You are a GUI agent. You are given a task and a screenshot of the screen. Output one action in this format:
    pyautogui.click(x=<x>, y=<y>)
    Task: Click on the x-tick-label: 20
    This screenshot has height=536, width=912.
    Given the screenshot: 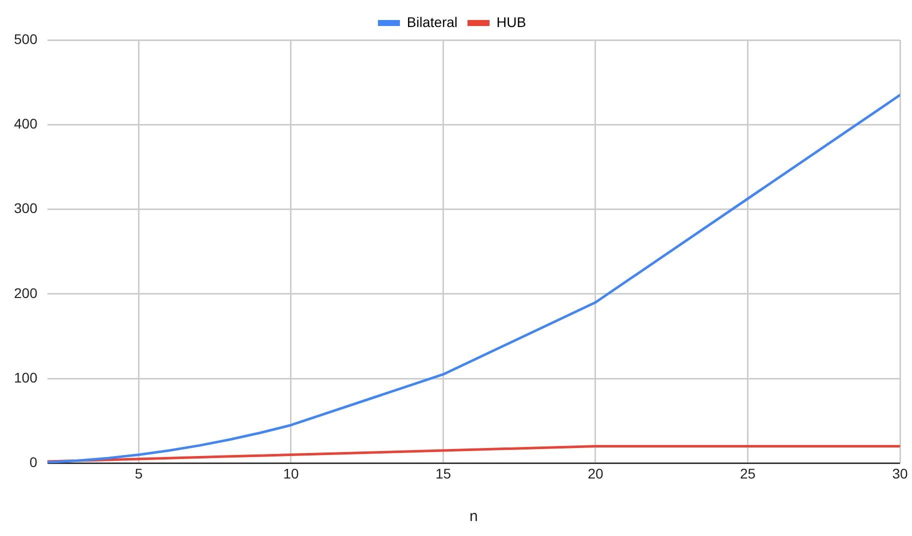 What is the action you would take?
    pyautogui.click(x=596, y=473)
    